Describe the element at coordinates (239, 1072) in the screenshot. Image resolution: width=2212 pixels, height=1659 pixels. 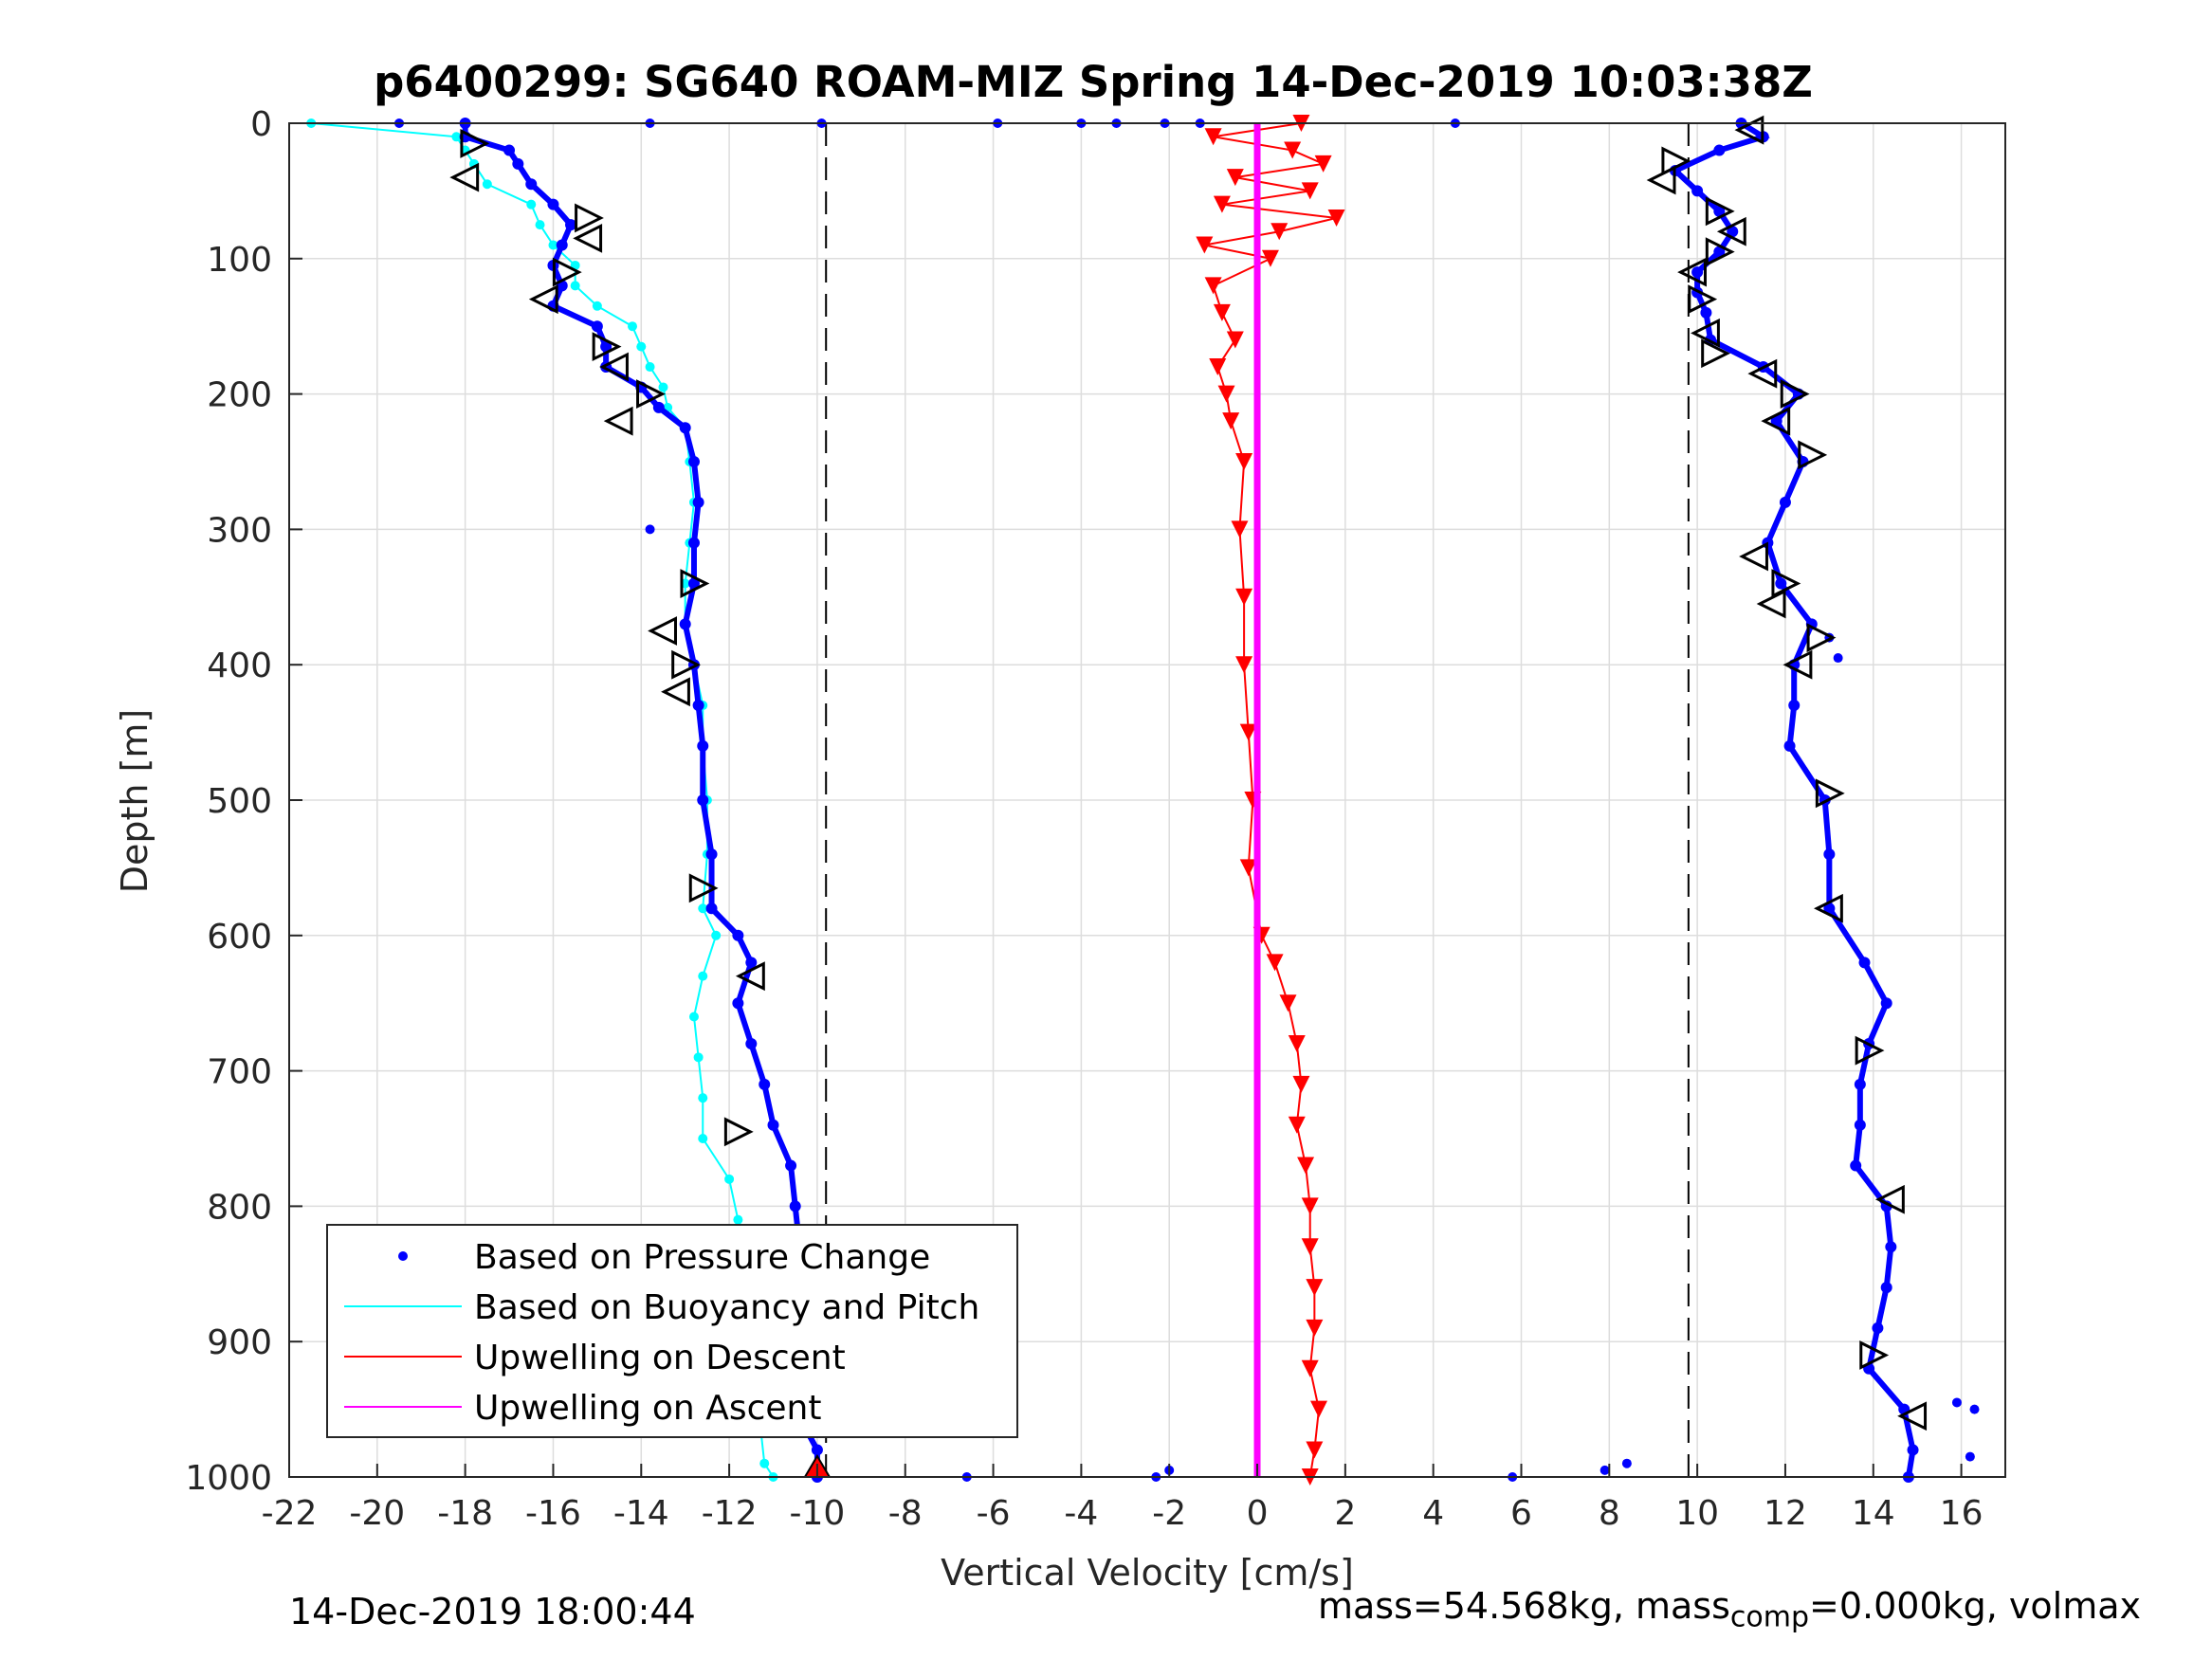
I see `y-tick-label: 700` at that location.